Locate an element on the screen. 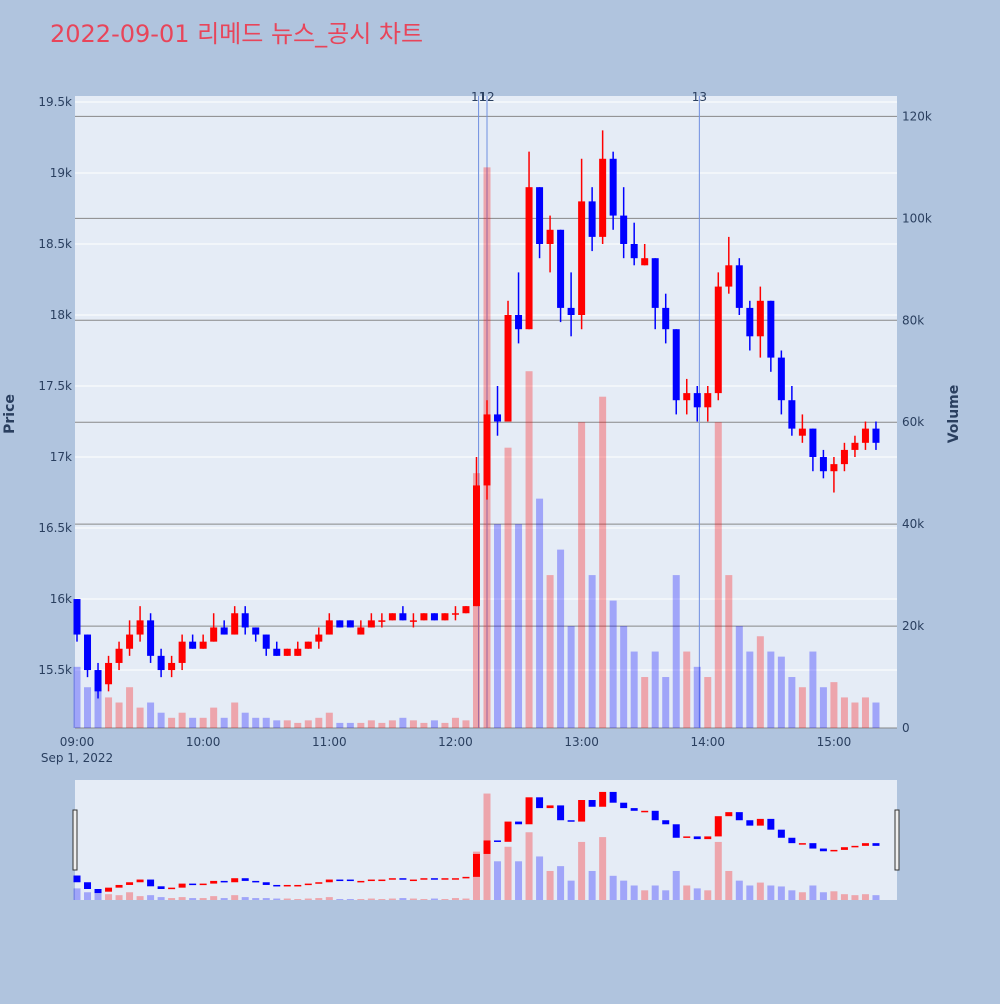 The image size is (1000, 1004). slider-handle-left is located at coordinates (75, 840).